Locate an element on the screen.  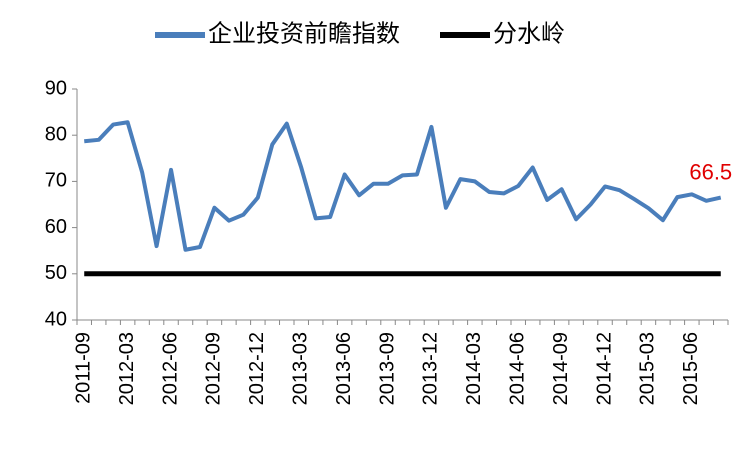
x-tick-label: 2011-09 is located at coordinates (84, 368).